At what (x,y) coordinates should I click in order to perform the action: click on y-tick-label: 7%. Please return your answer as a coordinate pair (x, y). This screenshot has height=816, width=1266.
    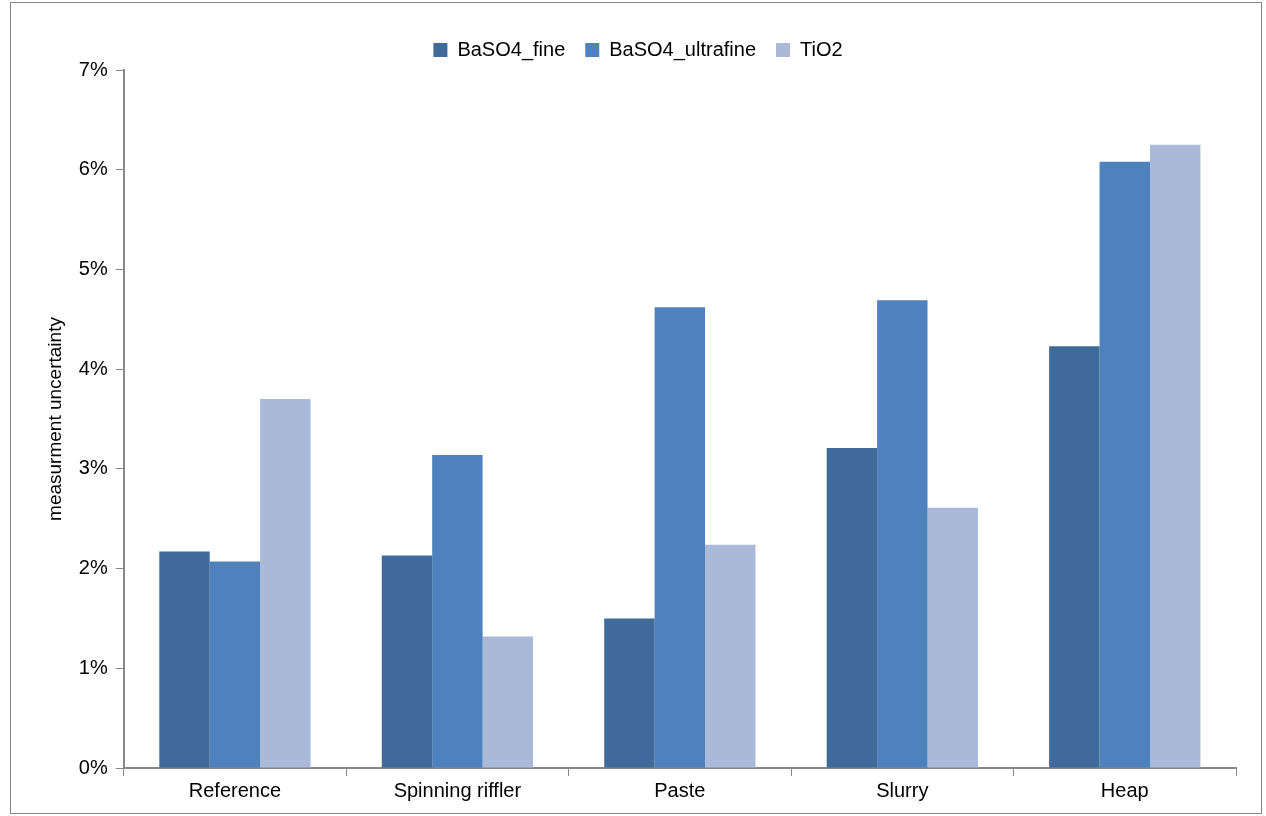
    Looking at the image, I should click on (93, 68).